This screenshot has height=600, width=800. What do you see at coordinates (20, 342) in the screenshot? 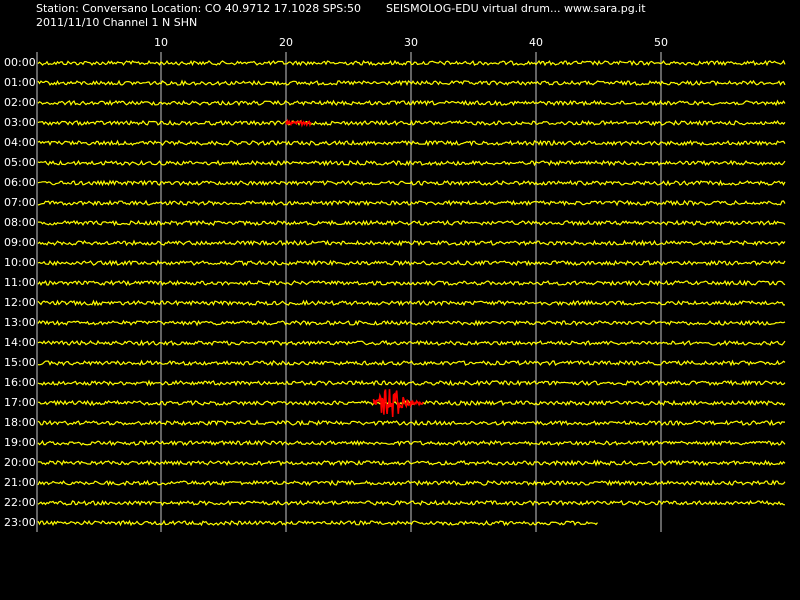
I see `row-label: 14:00` at bounding box center [20, 342].